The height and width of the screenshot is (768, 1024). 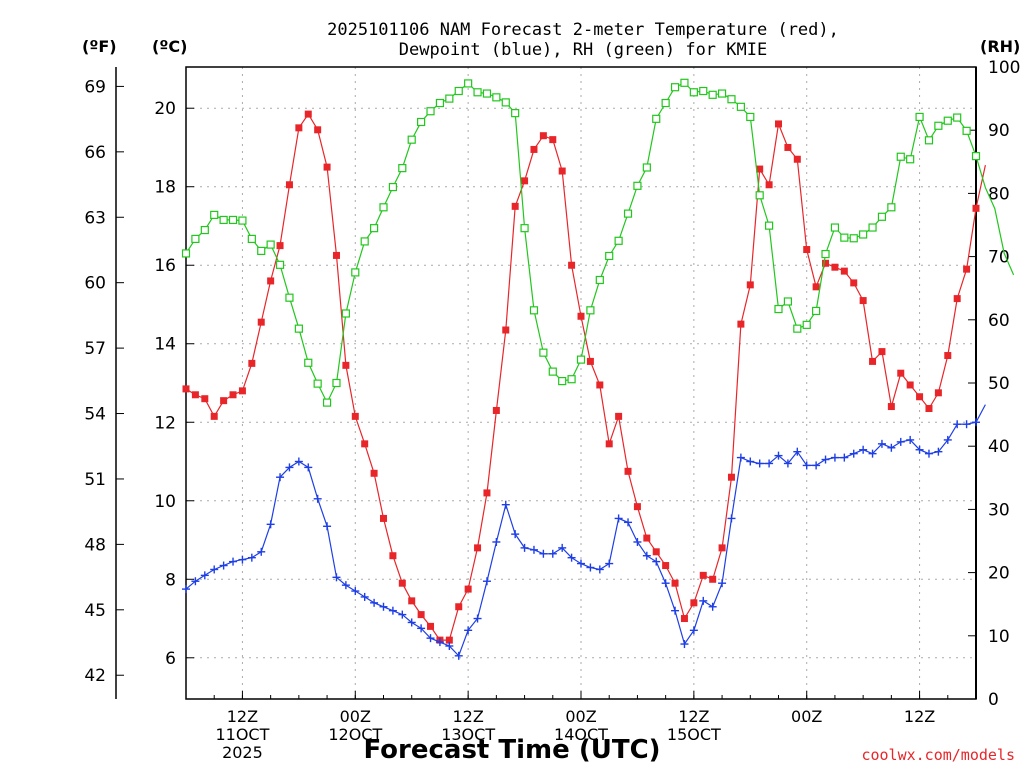 I want to click on rh-tick-label: 20, so click(x=999, y=574).